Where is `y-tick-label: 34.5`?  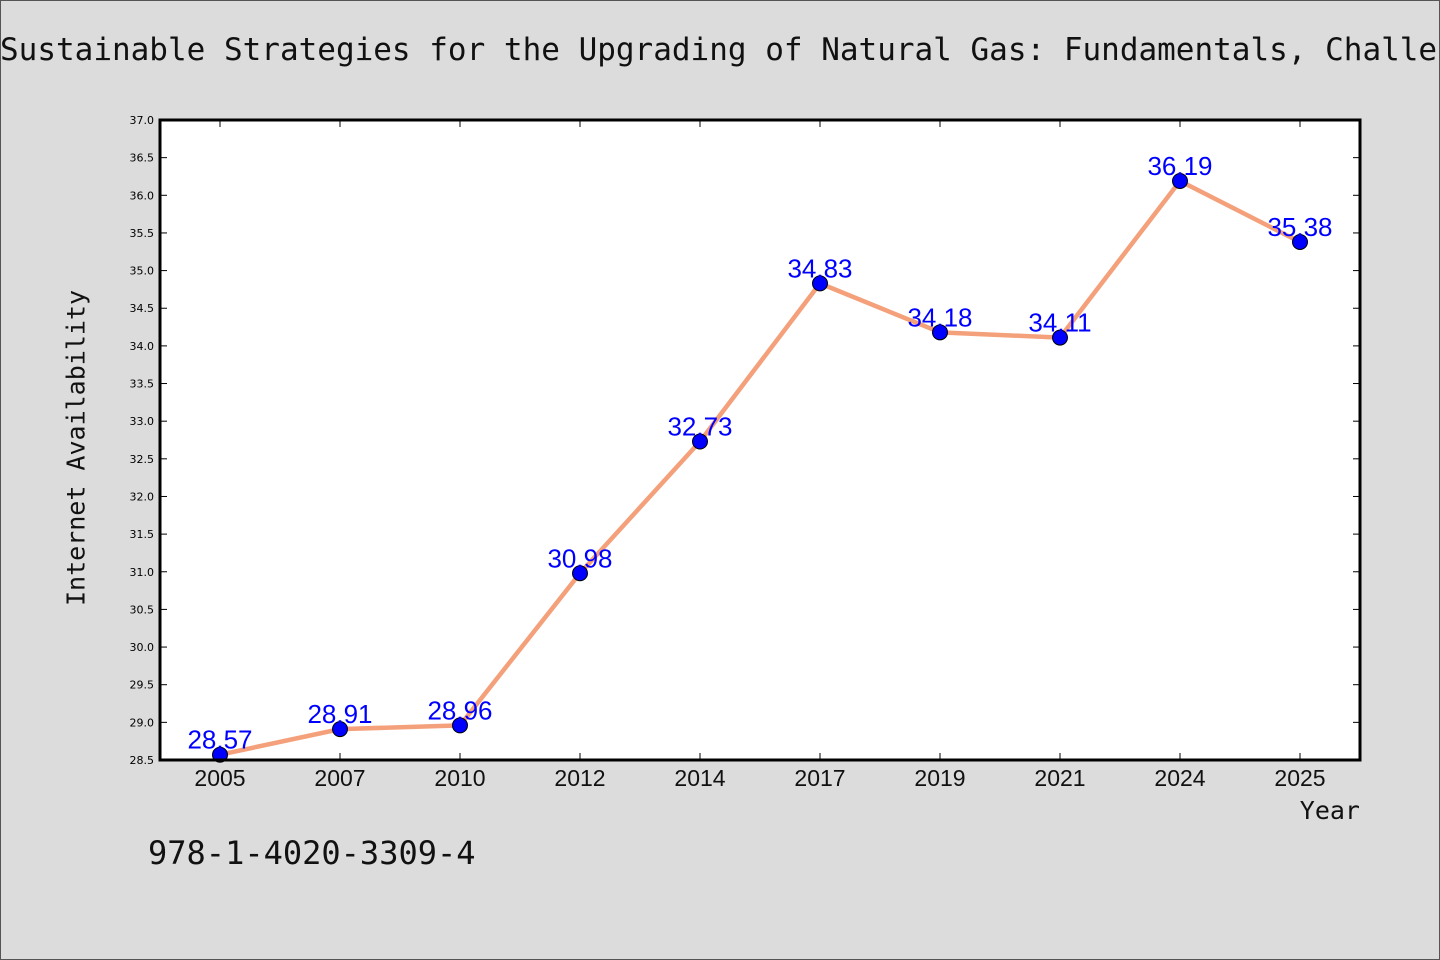 y-tick-label: 34.5 is located at coordinates (142, 308).